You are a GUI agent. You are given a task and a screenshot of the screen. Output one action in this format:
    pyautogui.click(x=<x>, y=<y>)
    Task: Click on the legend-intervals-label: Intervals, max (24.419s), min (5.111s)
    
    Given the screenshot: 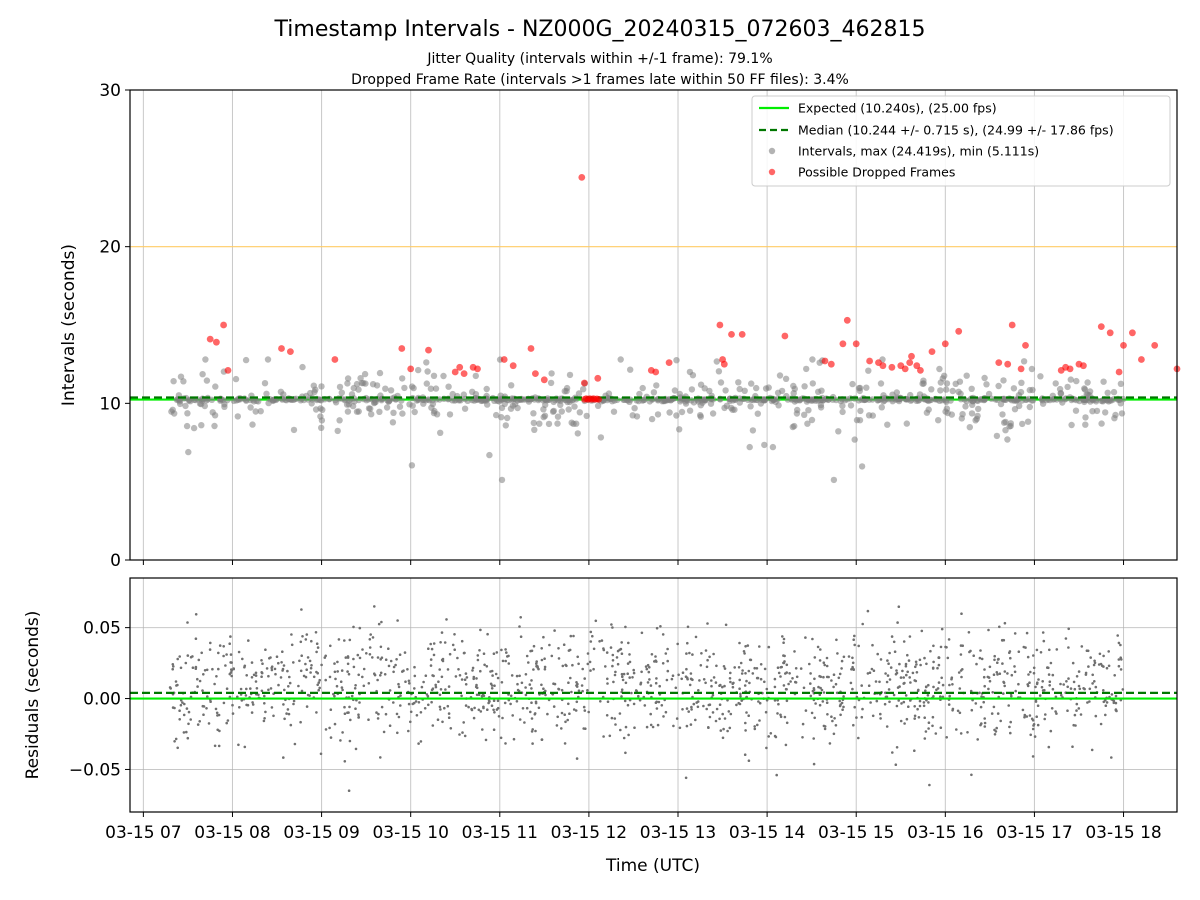 What is the action you would take?
    pyautogui.click(x=918, y=151)
    